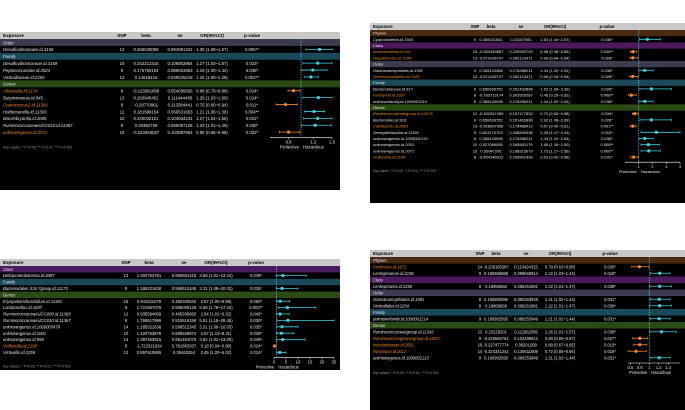 The image size is (685, 410). Describe the element at coordinates (526, 338) in the screenshot. I see `se-value: 0.102486812` at that location.